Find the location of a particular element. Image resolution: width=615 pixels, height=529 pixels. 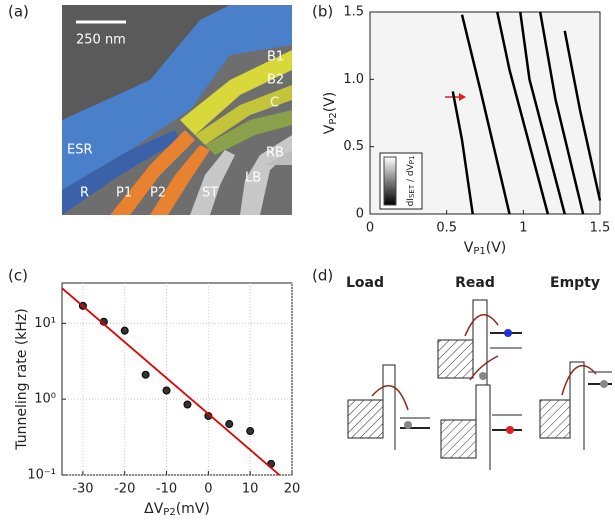

y-tick-label: 10¹ is located at coordinates (45, 323).